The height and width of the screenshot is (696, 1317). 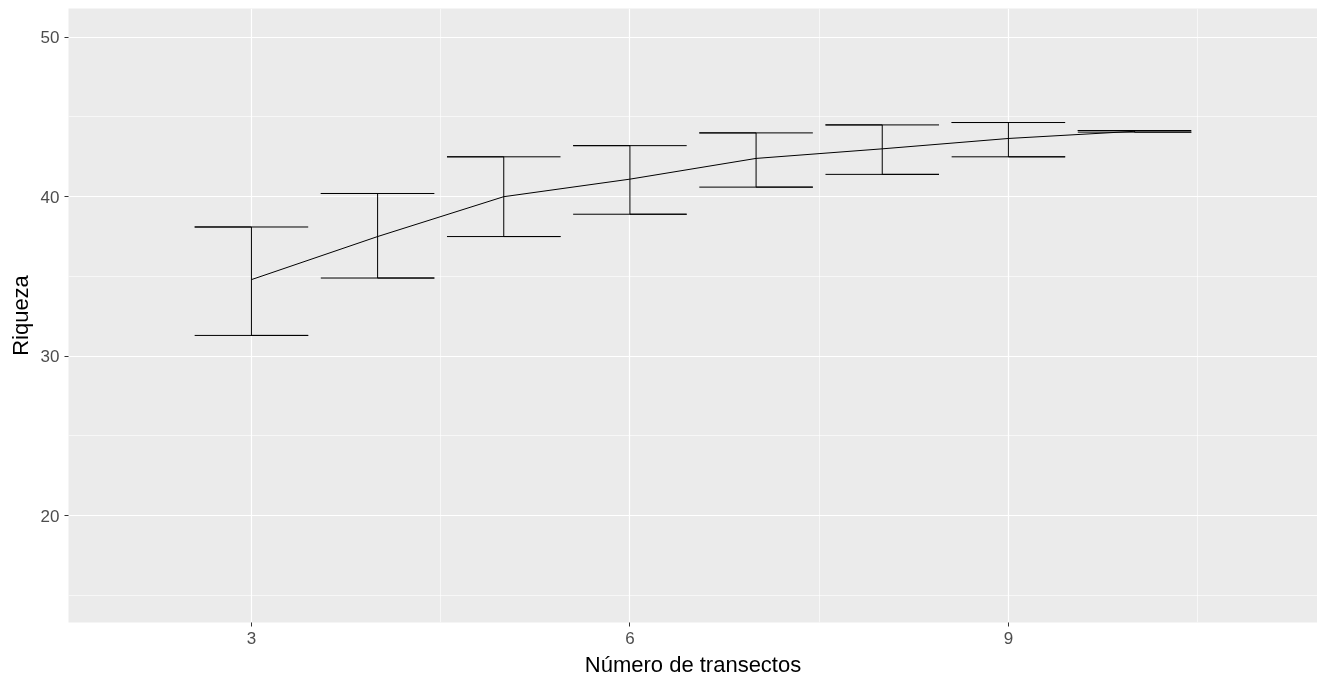 I want to click on x-tick-label: 9, so click(x=1008, y=638).